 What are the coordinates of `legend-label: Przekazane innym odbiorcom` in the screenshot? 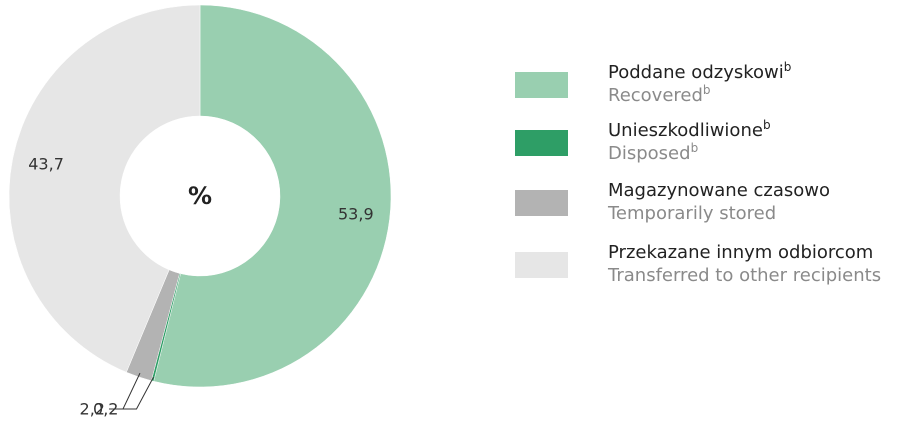 It's located at (740, 252).